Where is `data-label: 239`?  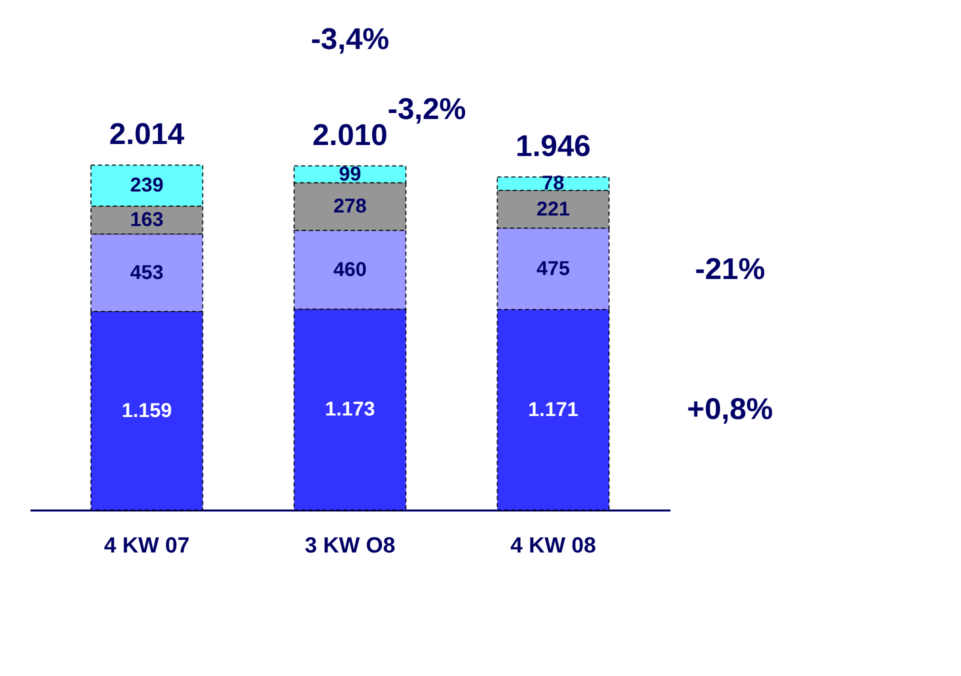 data-label: 239 is located at coordinates (147, 185).